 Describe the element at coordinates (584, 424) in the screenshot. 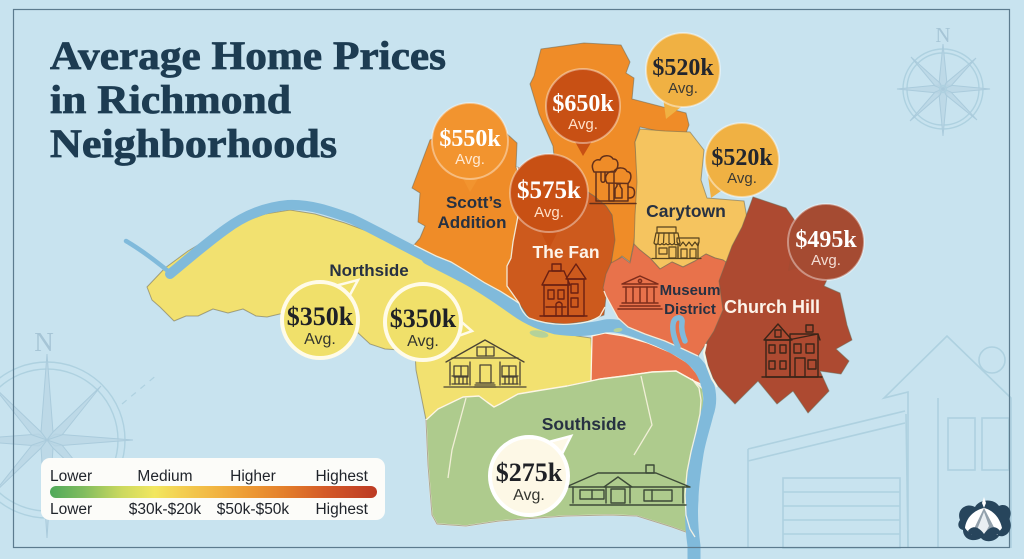

I see `svg-text: Southside` at that location.